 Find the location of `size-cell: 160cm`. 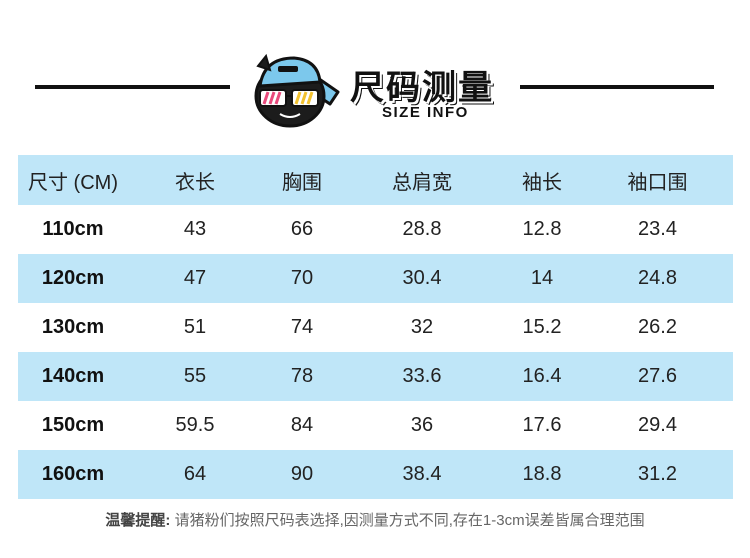

size-cell: 160cm is located at coordinates (73, 474).